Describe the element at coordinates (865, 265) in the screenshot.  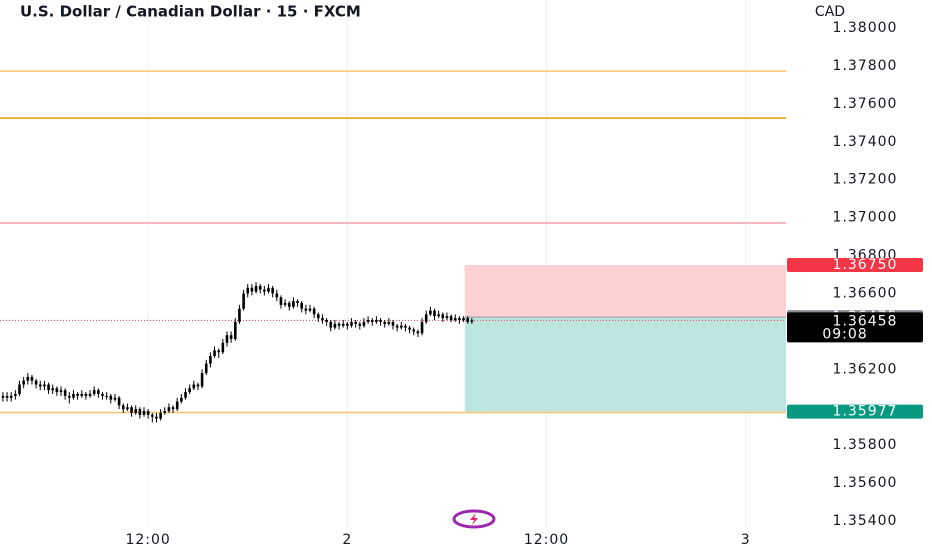
I see `price-badge-label: 1.36750` at that location.